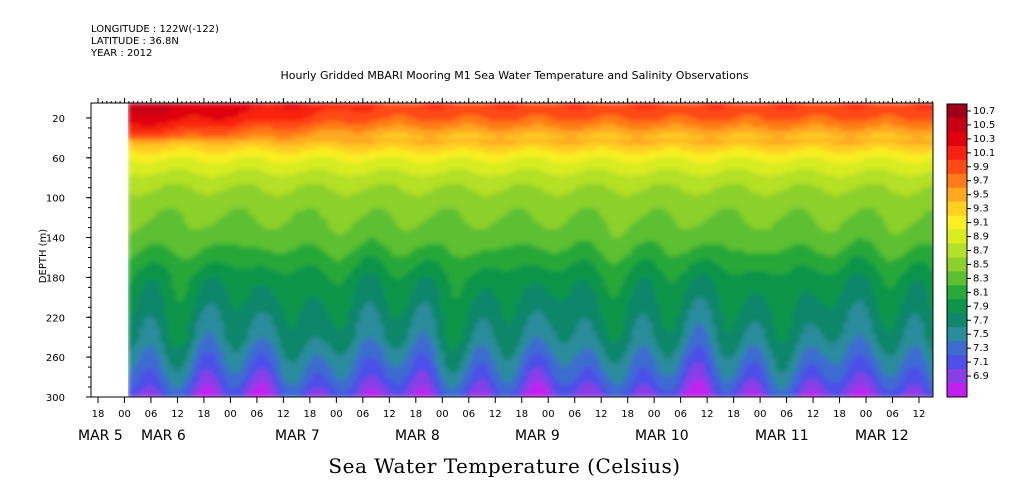  What do you see at coordinates (984, 111) in the screenshot?
I see `colorbar-label: 10.7` at bounding box center [984, 111].